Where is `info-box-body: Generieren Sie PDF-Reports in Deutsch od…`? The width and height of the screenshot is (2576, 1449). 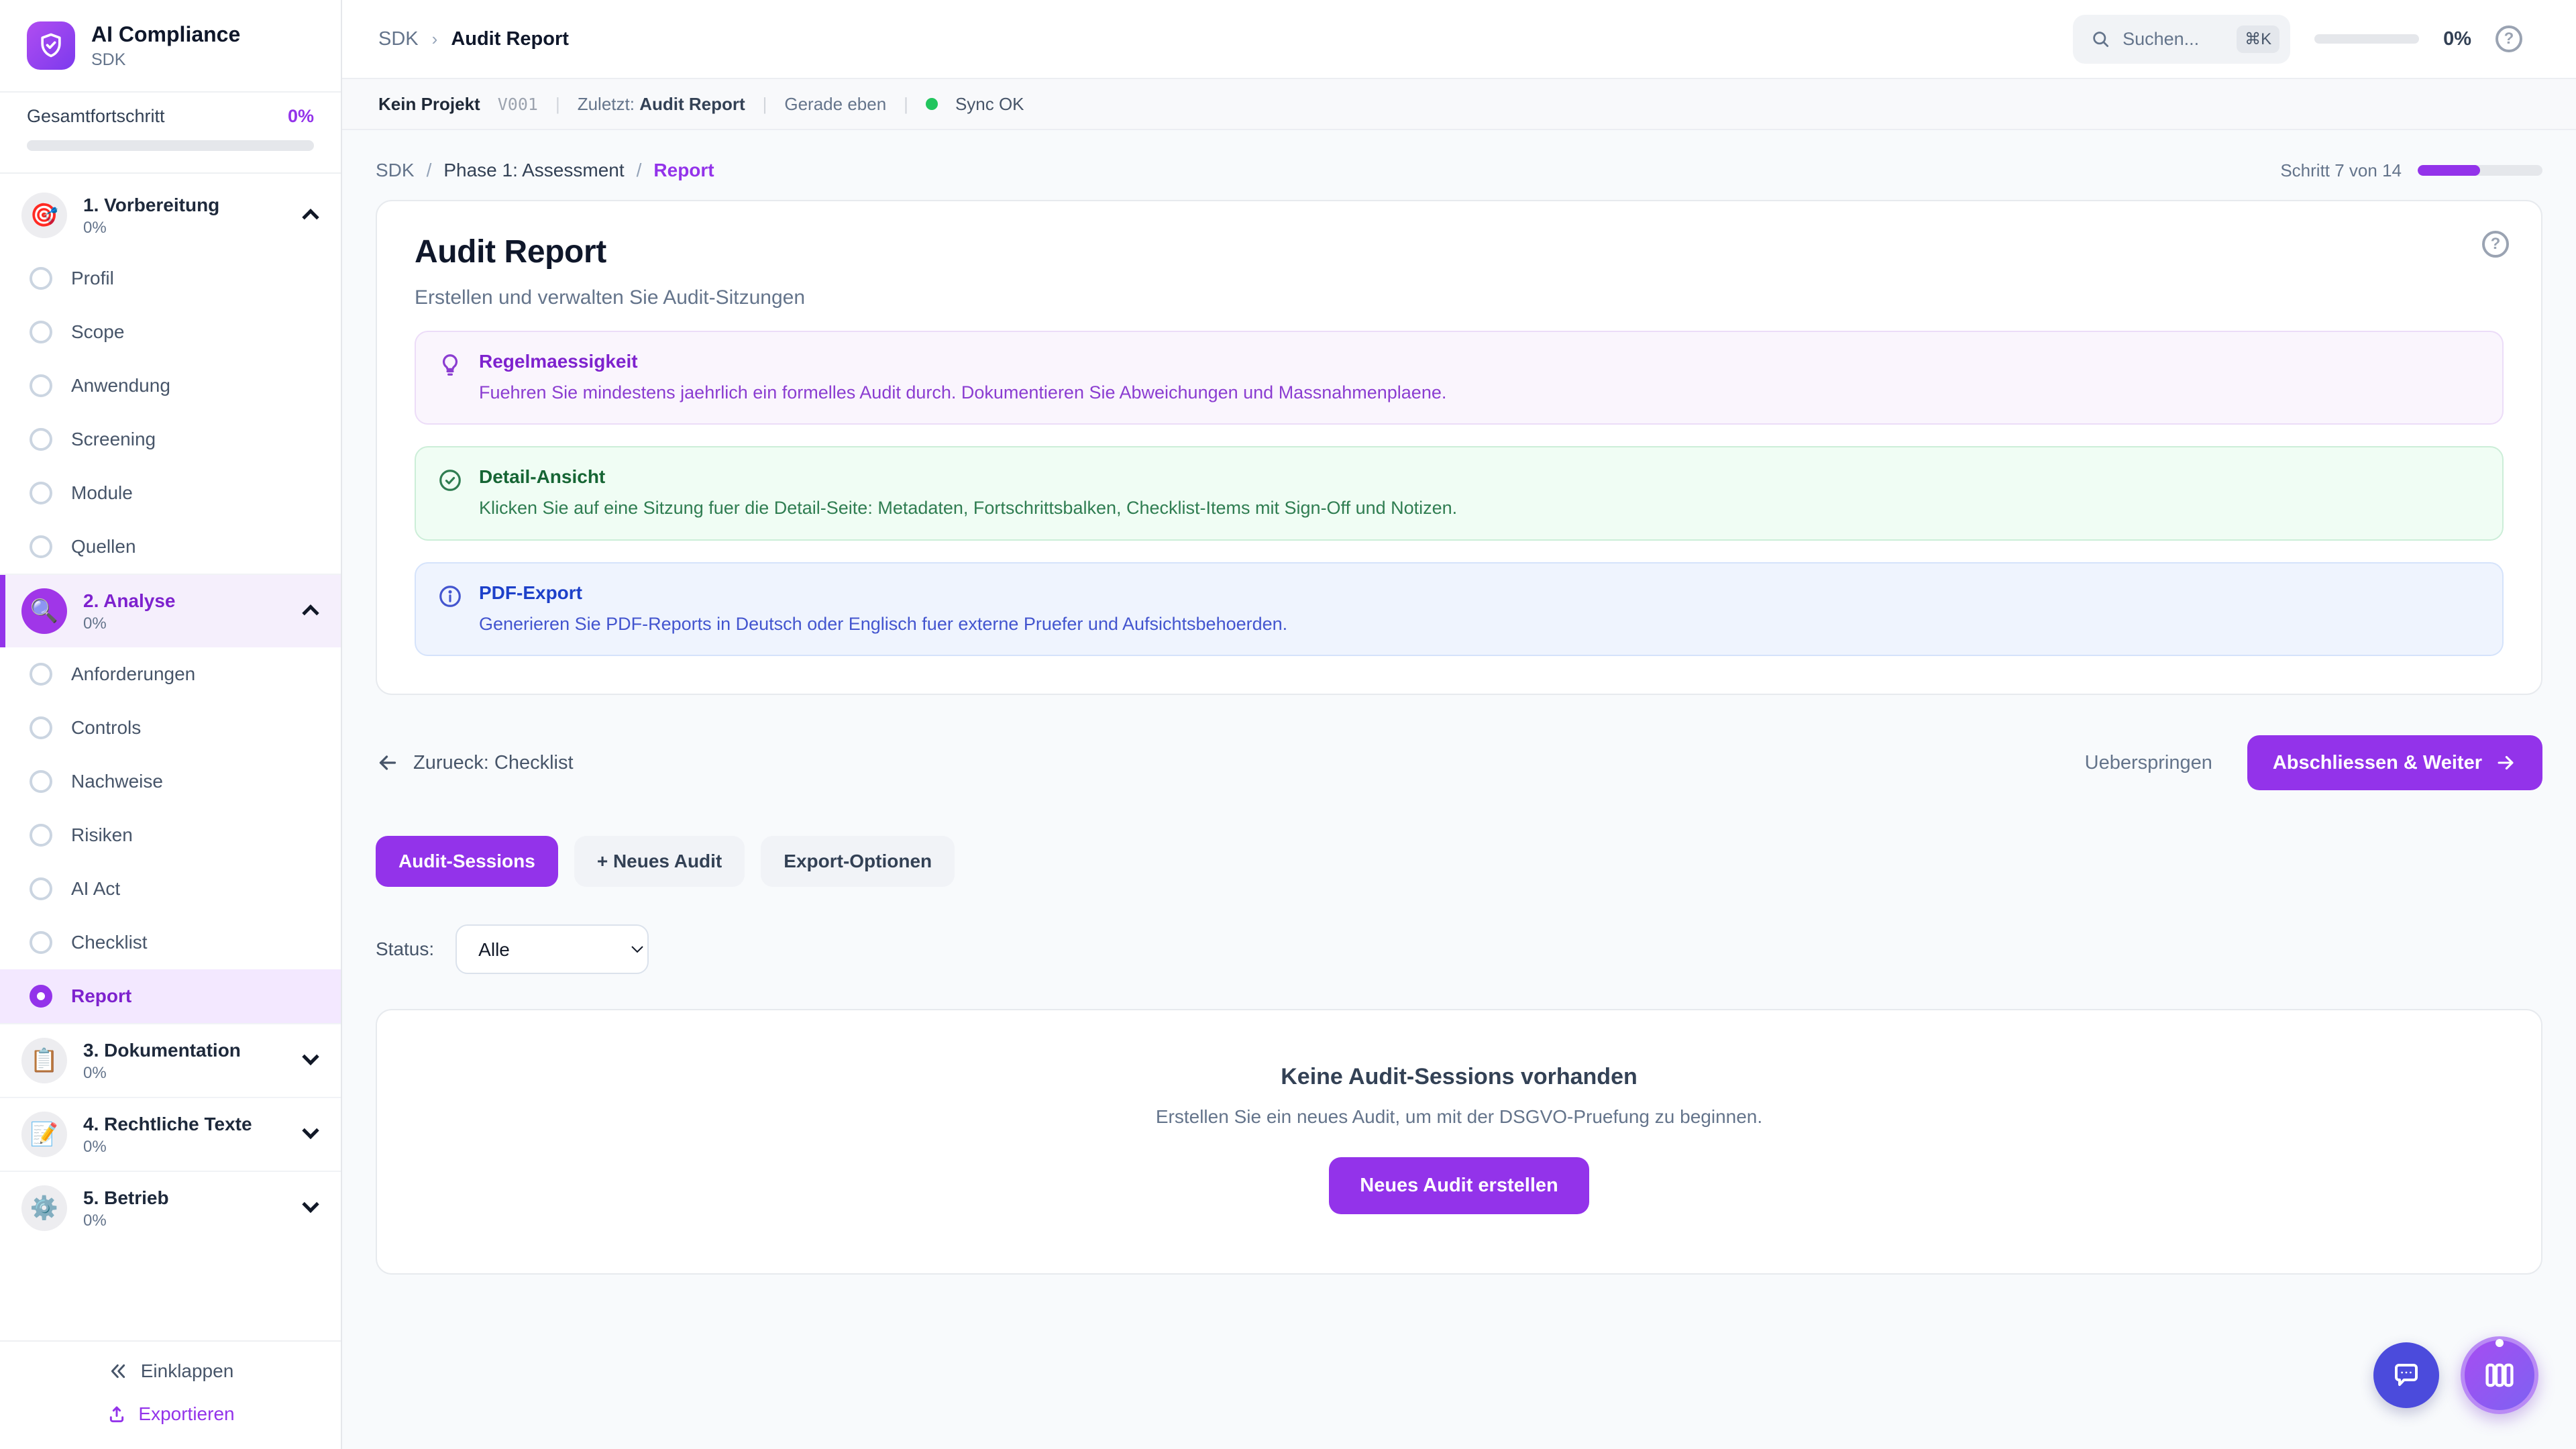
info-box-body: Generieren Sie PDF-Reports in Deutsch od… is located at coordinates (883, 623).